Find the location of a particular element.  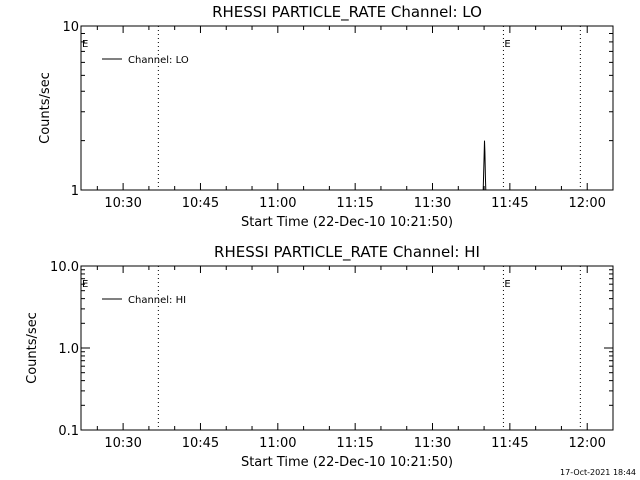

legend-label: Channel: LO is located at coordinates (158, 60).